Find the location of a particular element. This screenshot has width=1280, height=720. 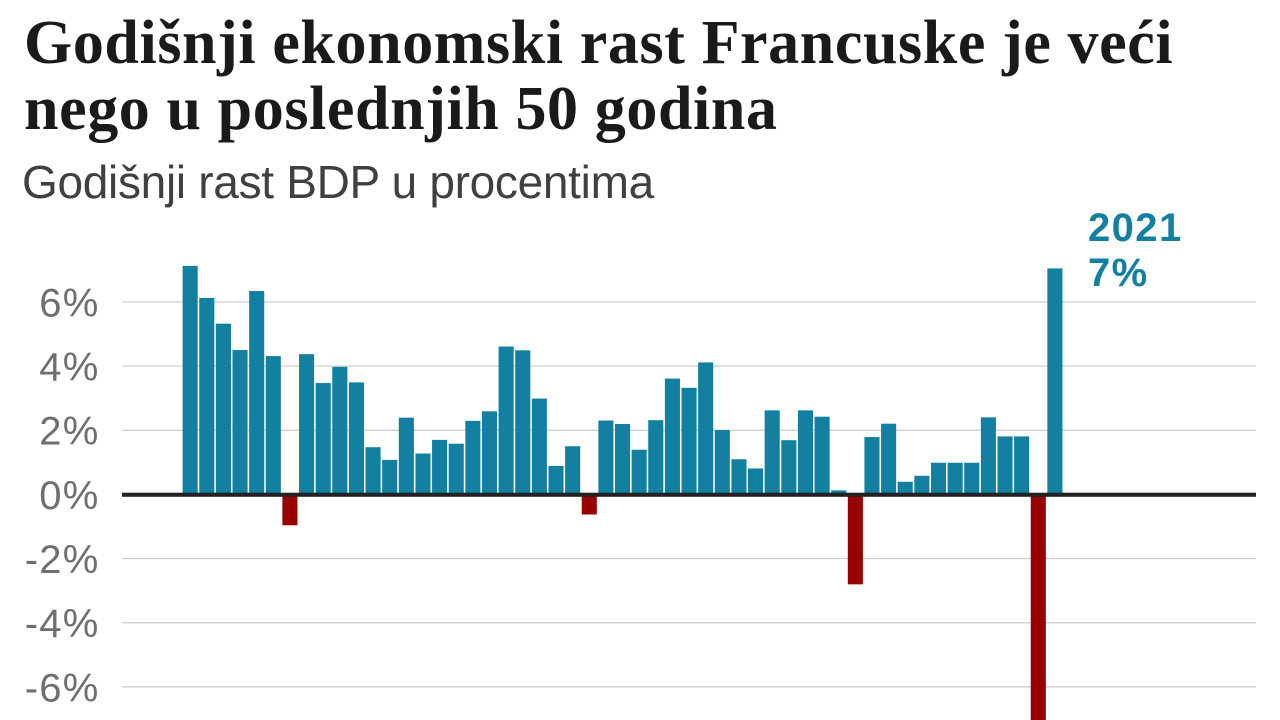

svg-text: 4% is located at coordinates (69, 367).